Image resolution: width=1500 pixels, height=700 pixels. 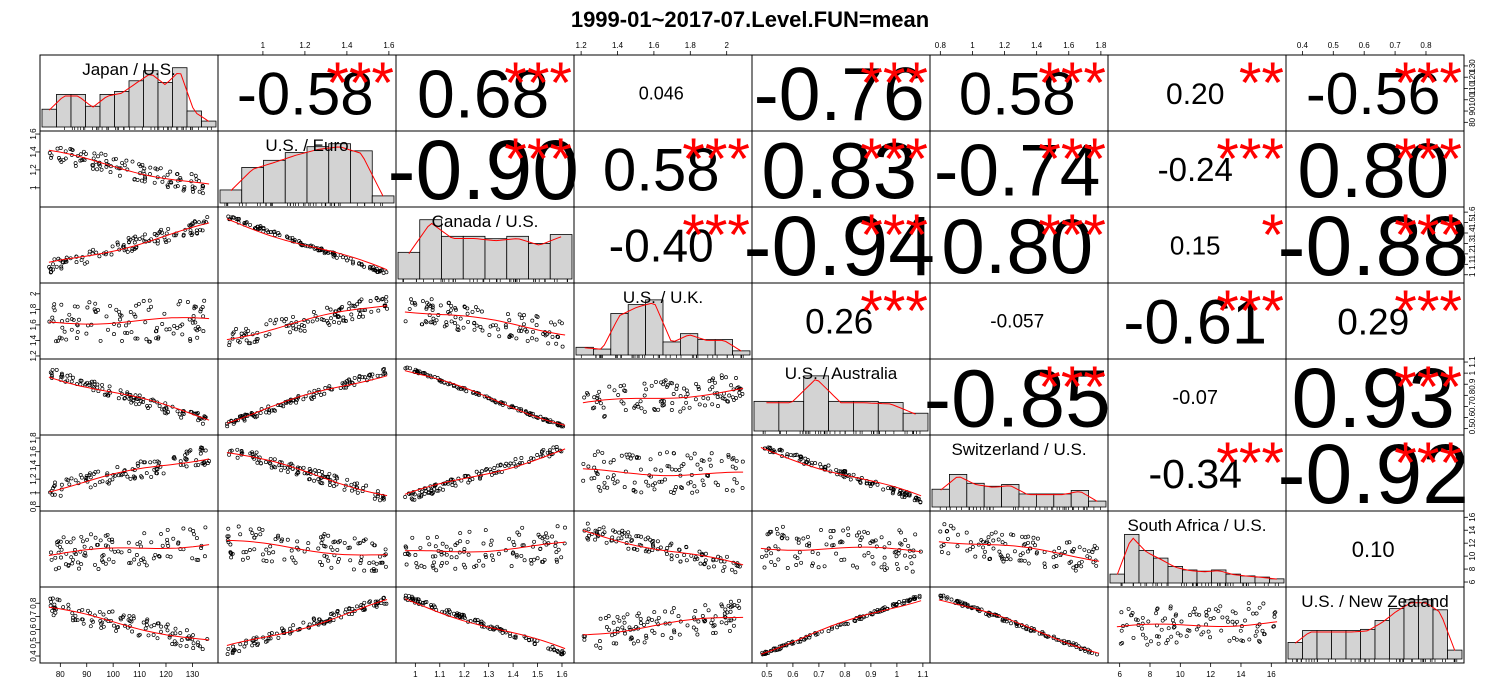 What do you see at coordinates (839, 94) in the screenshot?
I see `correlation-value: -0.76` at bounding box center [839, 94].